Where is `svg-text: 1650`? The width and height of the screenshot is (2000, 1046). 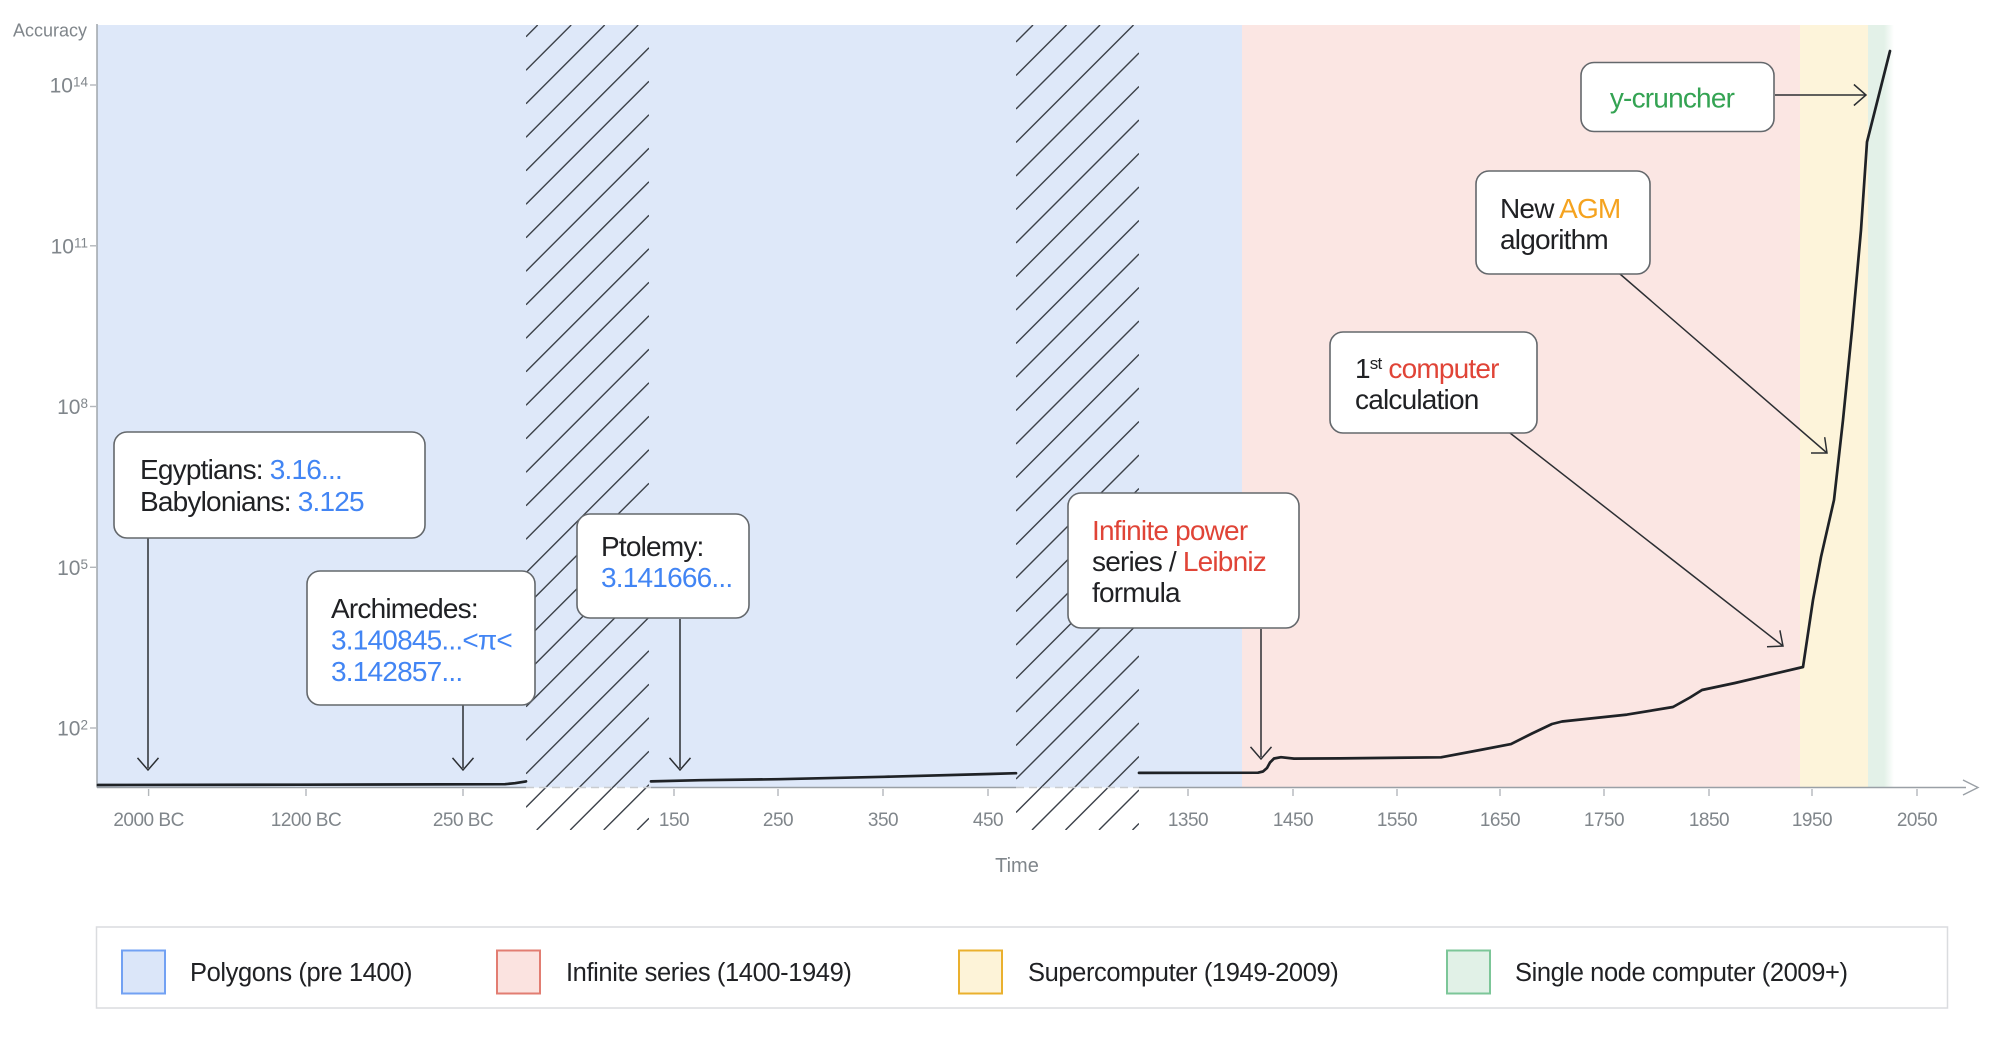 svg-text: 1650 is located at coordinates (1500, 820).